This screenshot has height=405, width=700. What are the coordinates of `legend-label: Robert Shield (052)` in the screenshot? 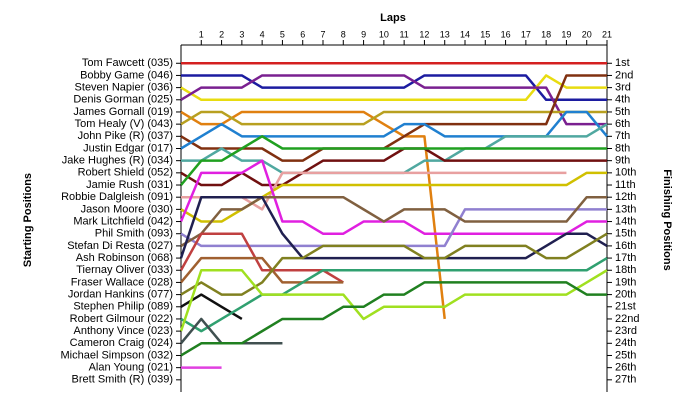 It's located at (125, 173).